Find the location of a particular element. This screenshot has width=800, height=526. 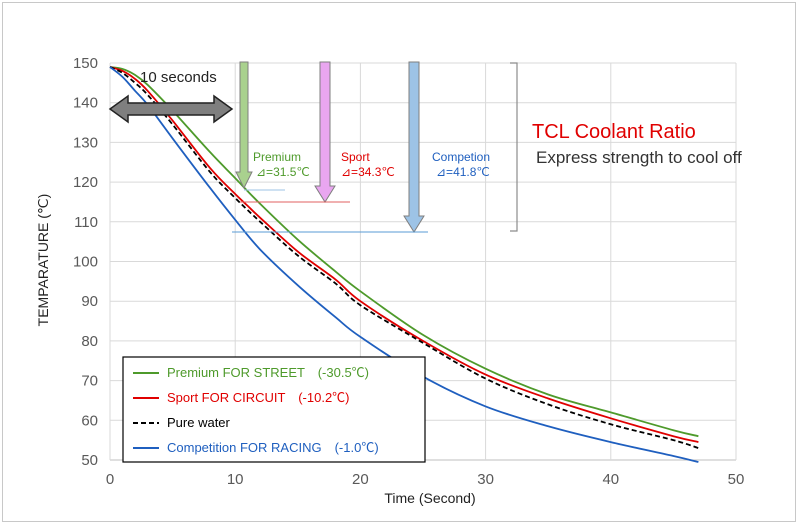

y-tick-label: 70 is located at coordinates (89, 381).